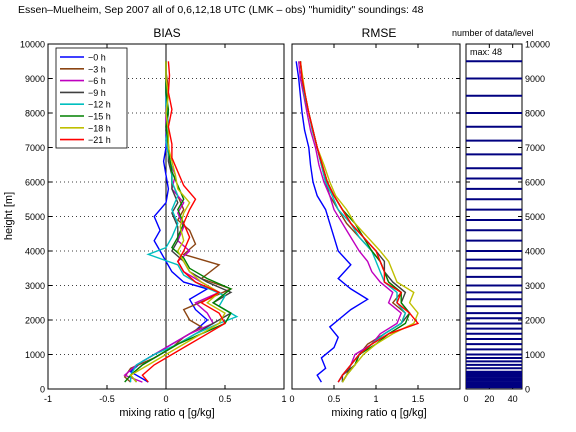 This screenshot has width=576, height=432. Describe the element at coordinates (465, 399) in the screenshot. I see `count-xtick-label: 0` at that location.